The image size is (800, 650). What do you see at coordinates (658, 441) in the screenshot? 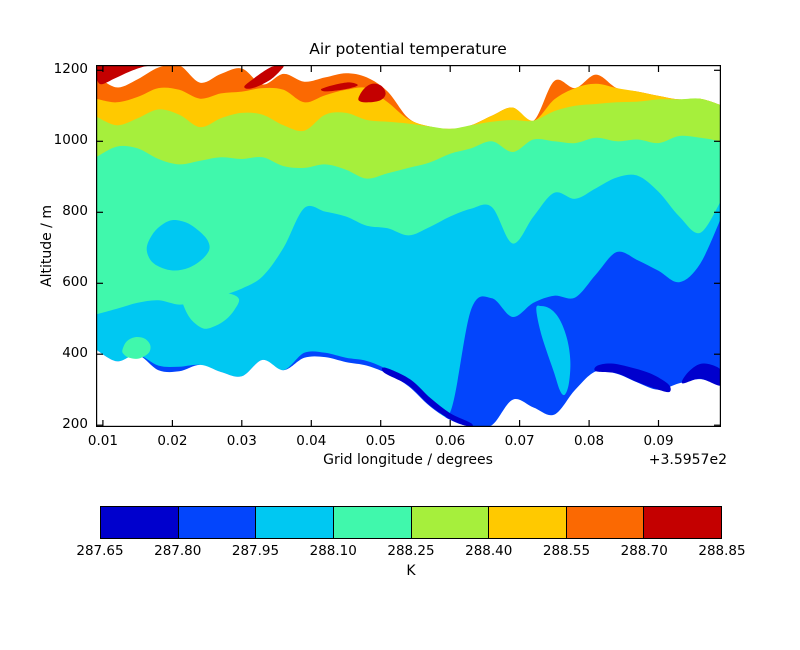
I see `x-tick-label-0.09: 0.09` at bounding box center [658, 441].